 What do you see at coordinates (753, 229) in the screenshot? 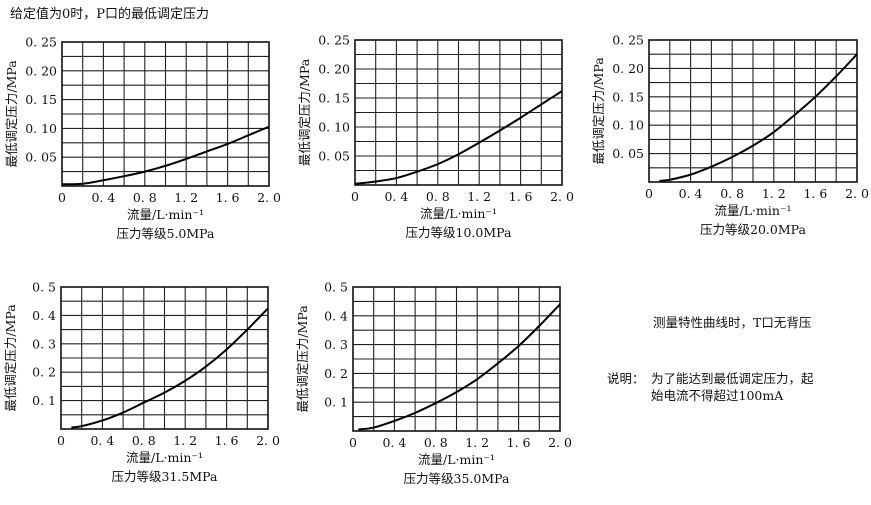
I see `chart-title: 压力等级20.0MPa` at bounding box center [753, 229].